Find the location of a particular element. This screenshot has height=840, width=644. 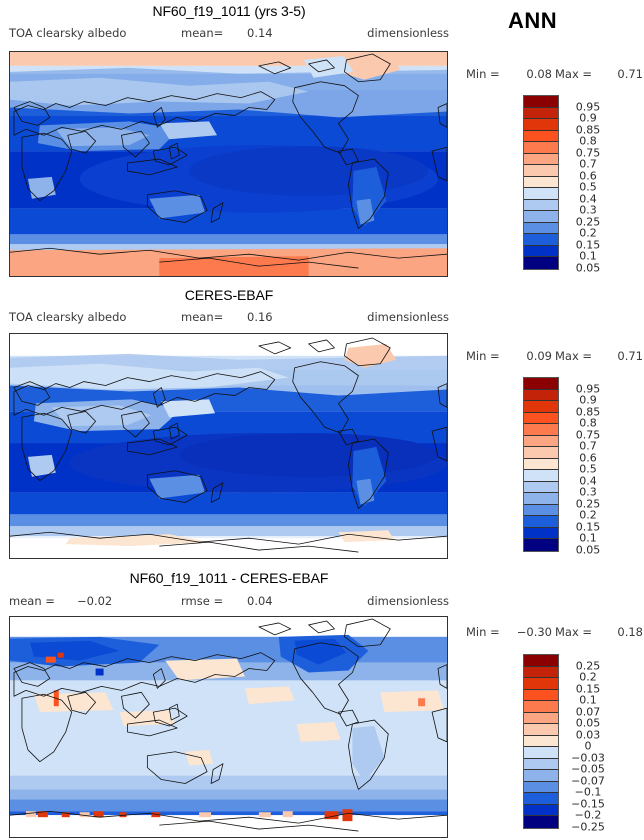

units-label-difference: dimensionless is located at coordinates (408, 601).